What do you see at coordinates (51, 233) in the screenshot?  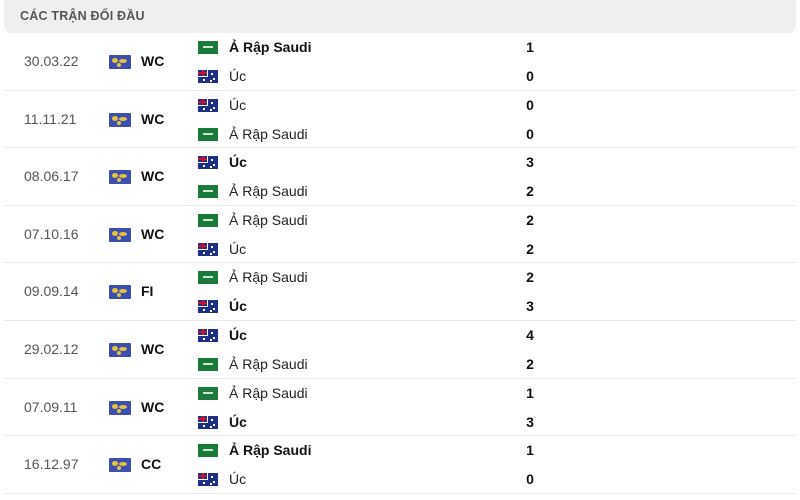 I see `match-date: 07.10.16` at bounding box center [51, 233].